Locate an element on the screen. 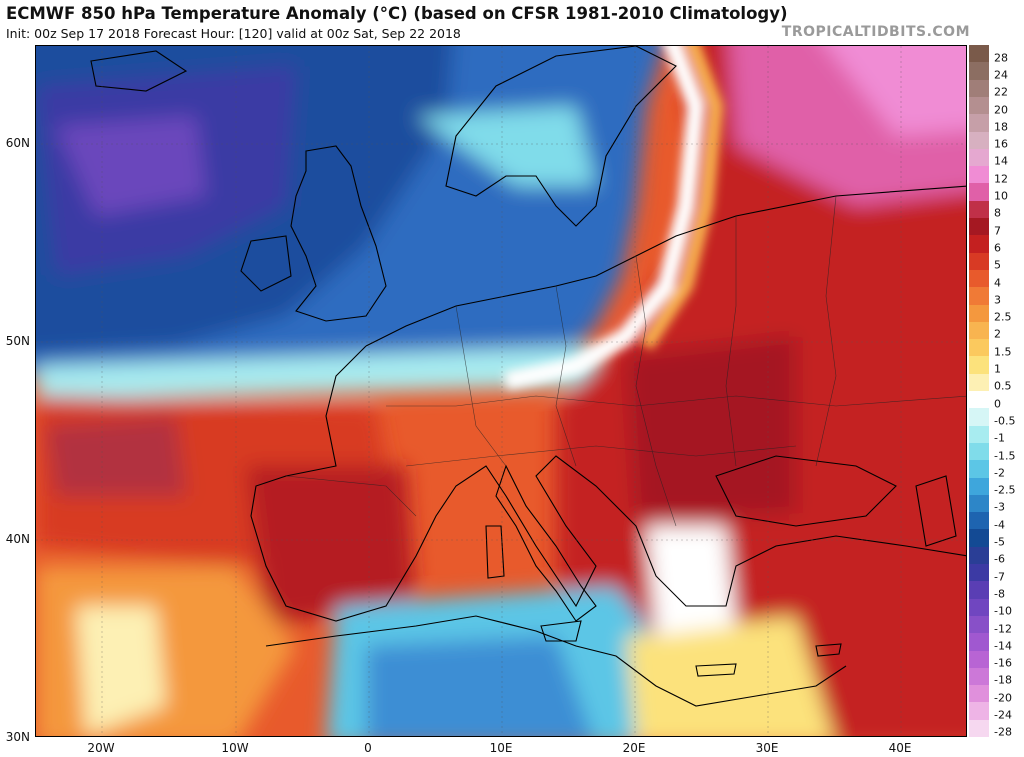  lon-label-40e: 40E is located at coordinates (900, 748).